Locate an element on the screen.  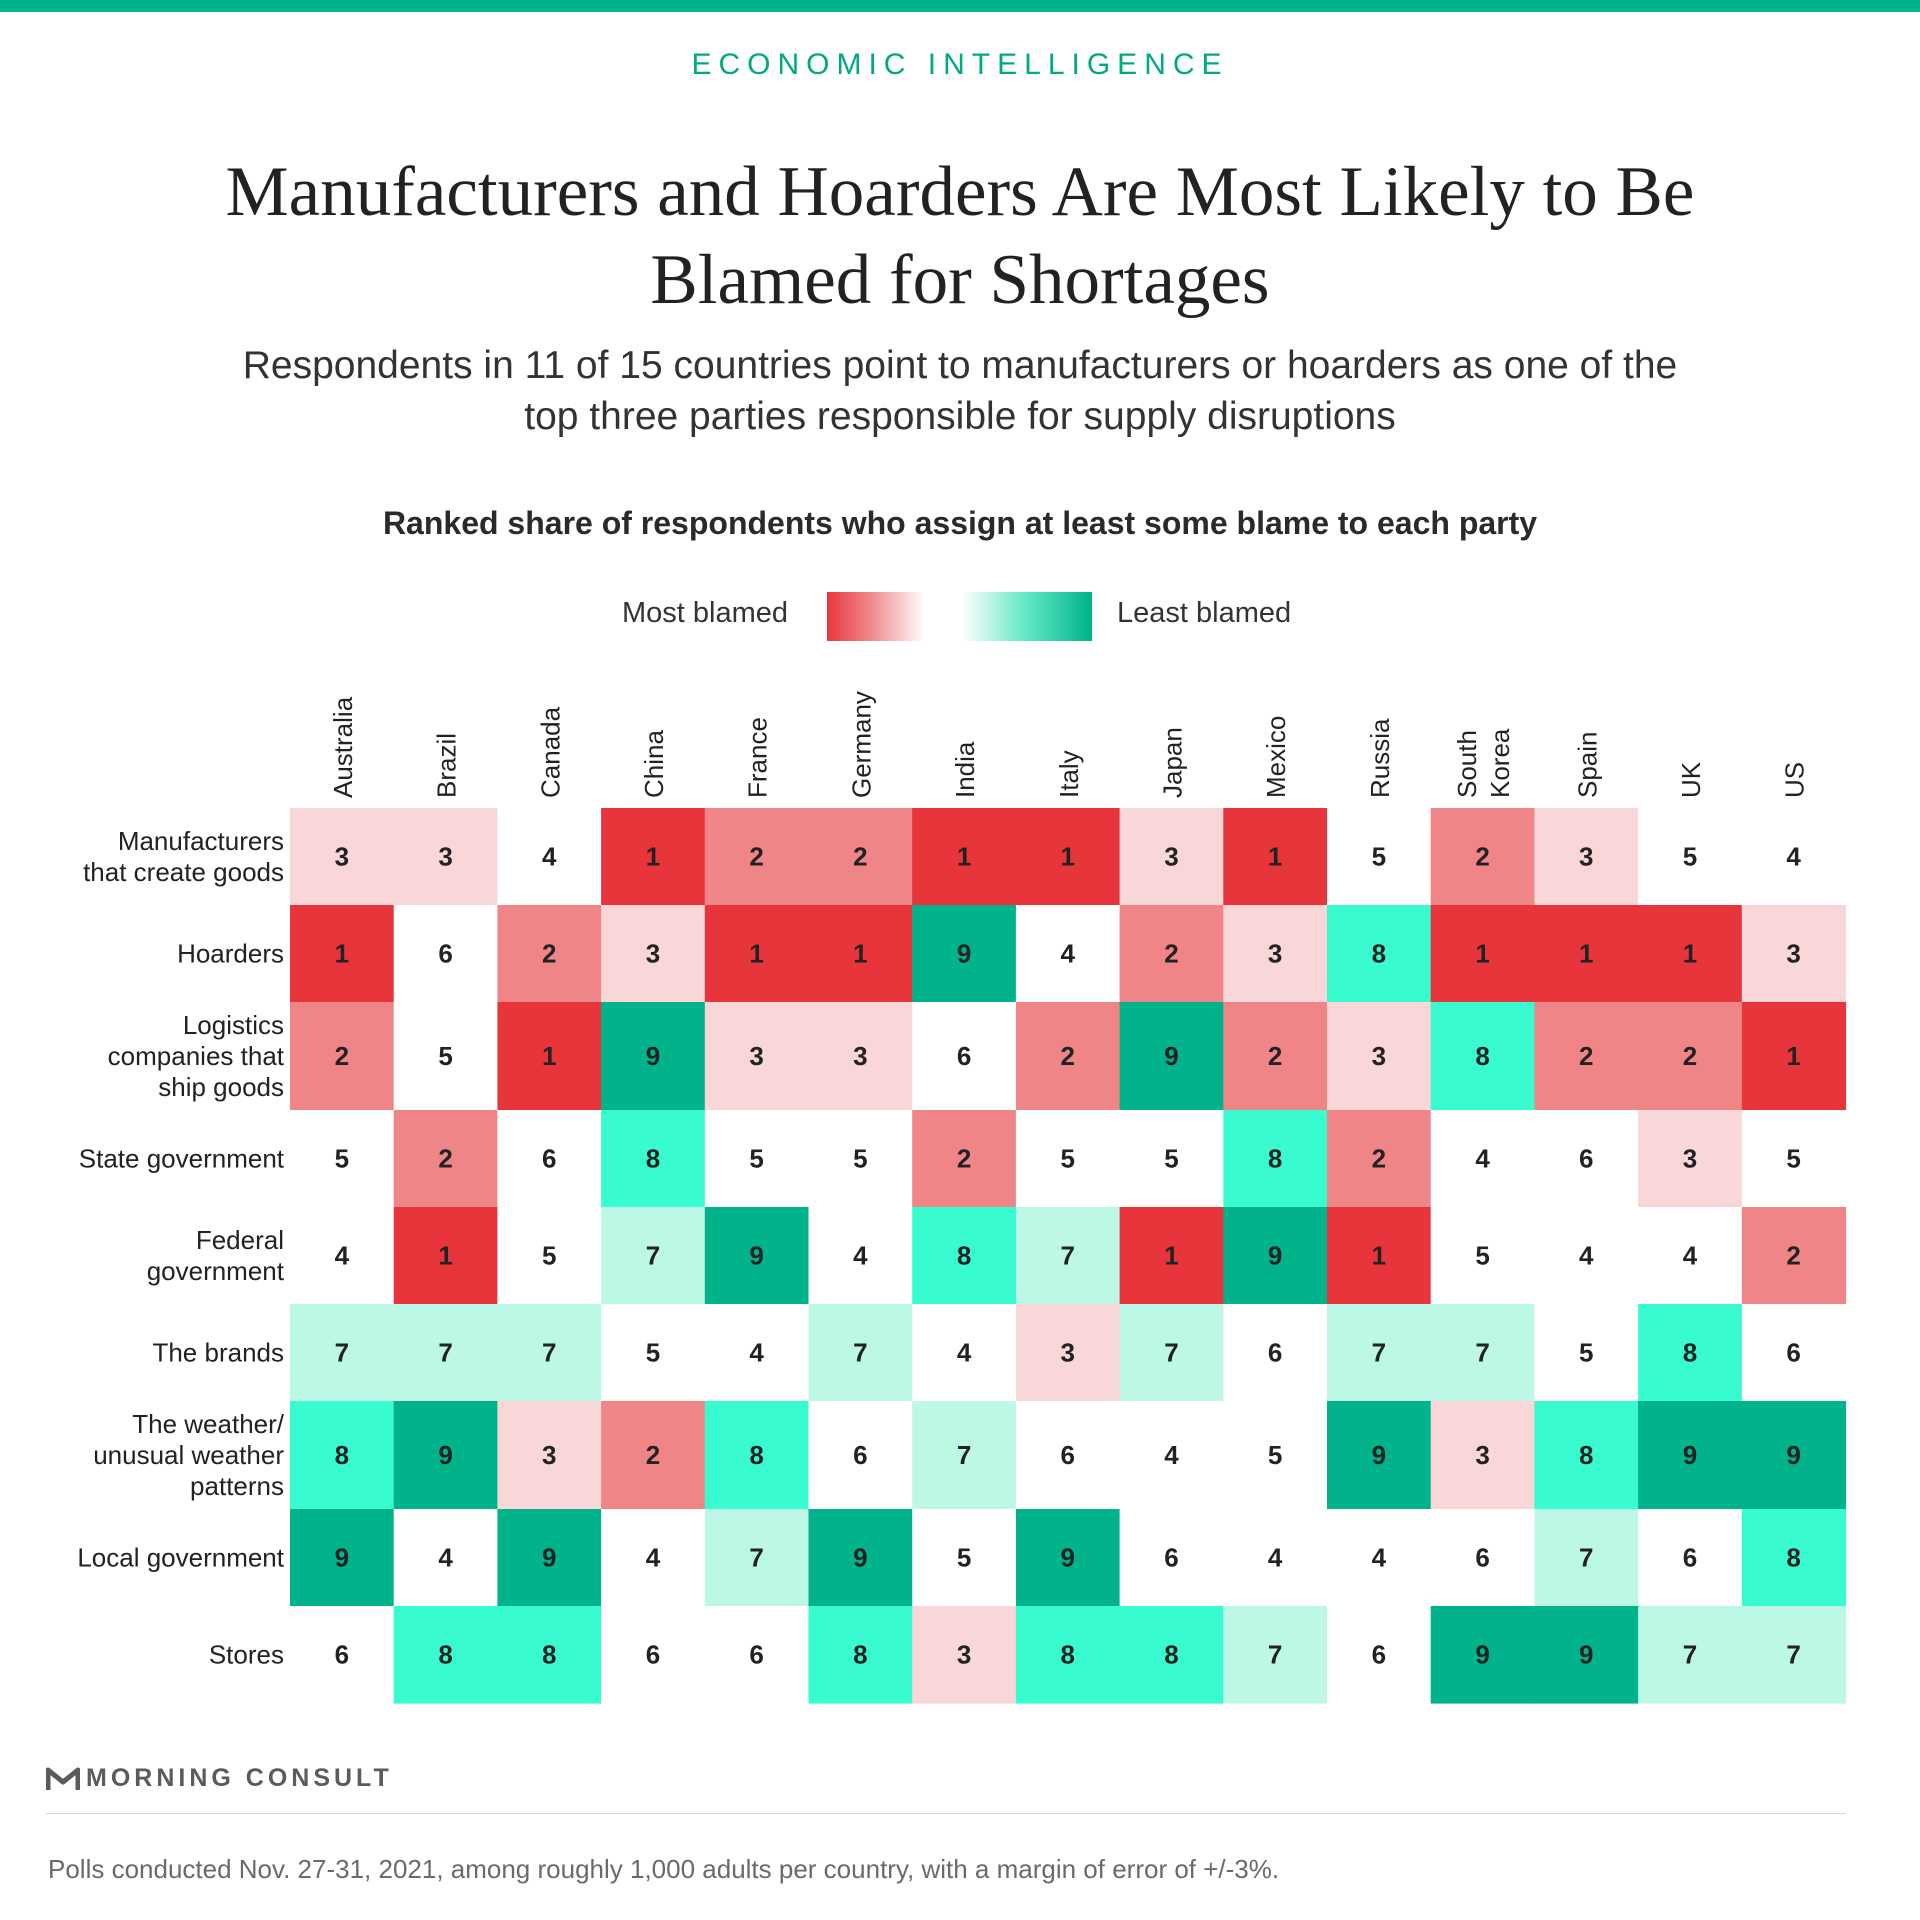
column-header-russia: Russia is located at coordinates (1380, 758).